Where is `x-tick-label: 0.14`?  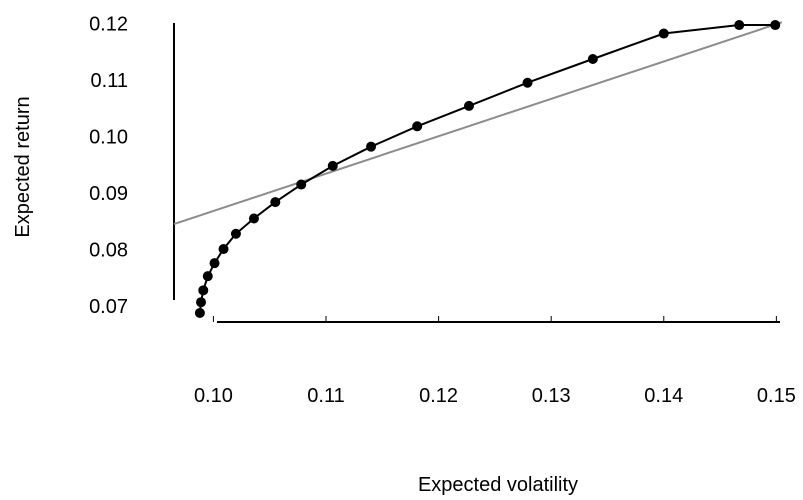 x-tick-label: 0.14 is located at coordinates (663, 396).